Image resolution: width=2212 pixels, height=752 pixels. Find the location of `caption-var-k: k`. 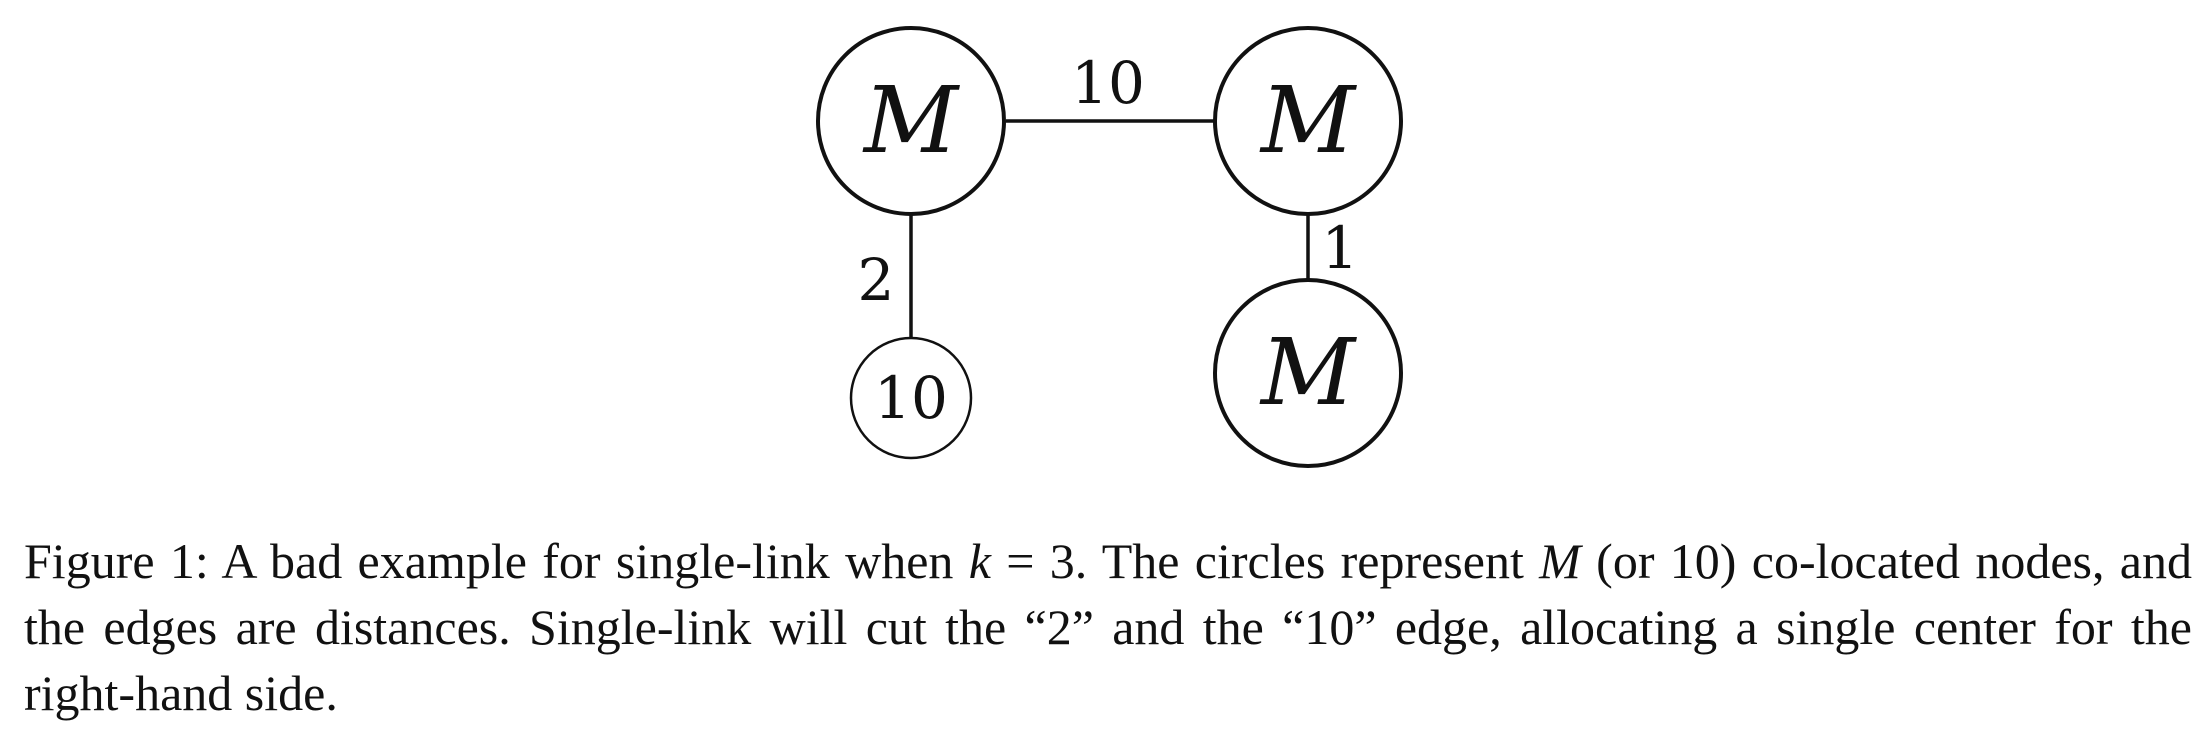

caption-var-k: k is located at coordinates (979, 561).